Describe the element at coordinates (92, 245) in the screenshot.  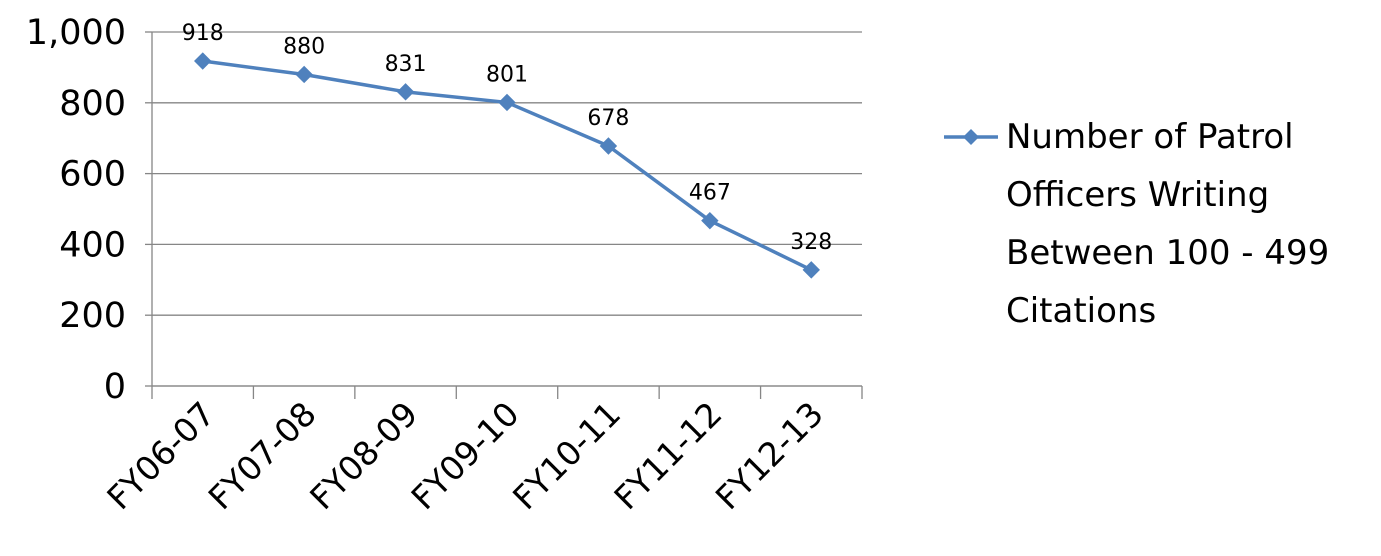
I see `y-tick-label: 400` at that location.